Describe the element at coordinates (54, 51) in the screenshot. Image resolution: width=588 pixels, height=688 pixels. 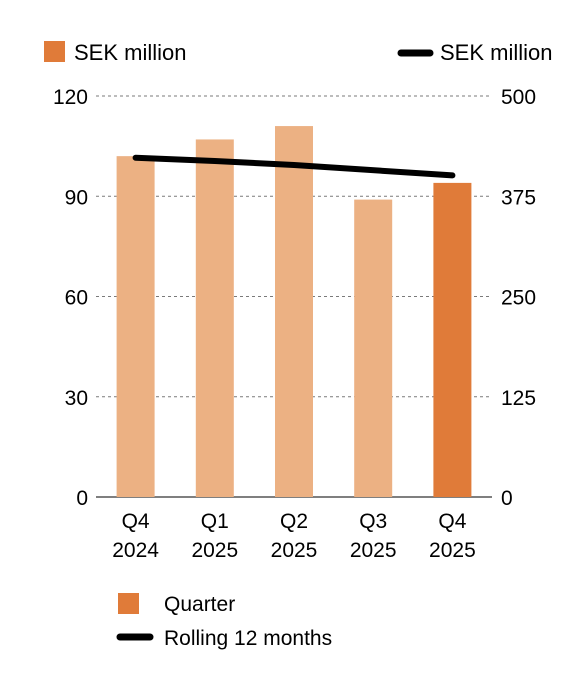
I see `left-axis-unit-swatch` at that location.